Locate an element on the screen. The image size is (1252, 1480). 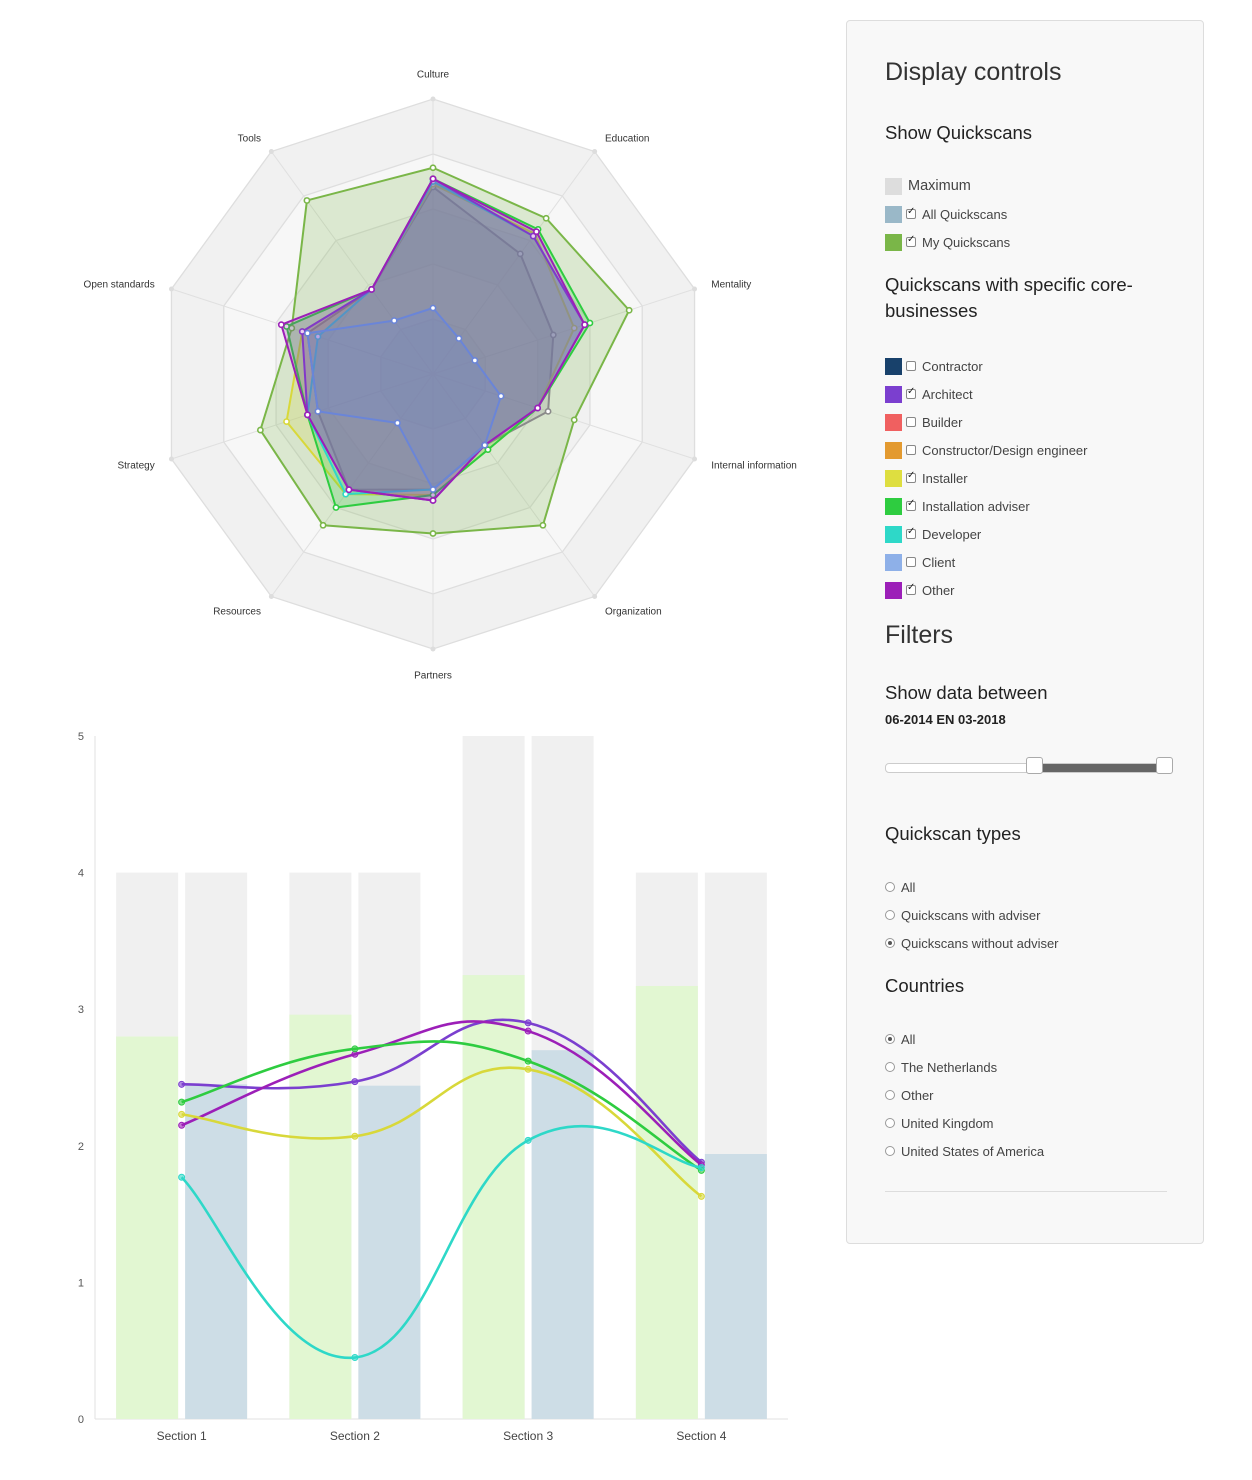
type-option-all: All is located at coordinates (1025, 887).